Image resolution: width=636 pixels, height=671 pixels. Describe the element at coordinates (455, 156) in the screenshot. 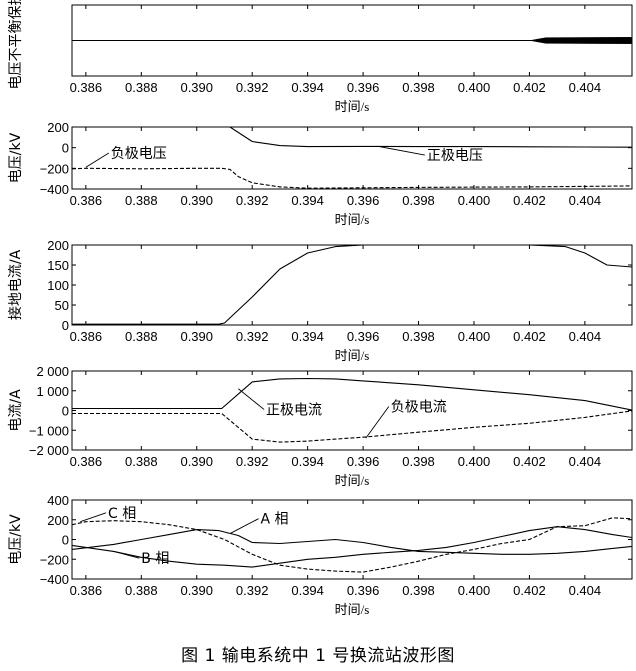

I see `series-annotation: 正极电压` at that location.